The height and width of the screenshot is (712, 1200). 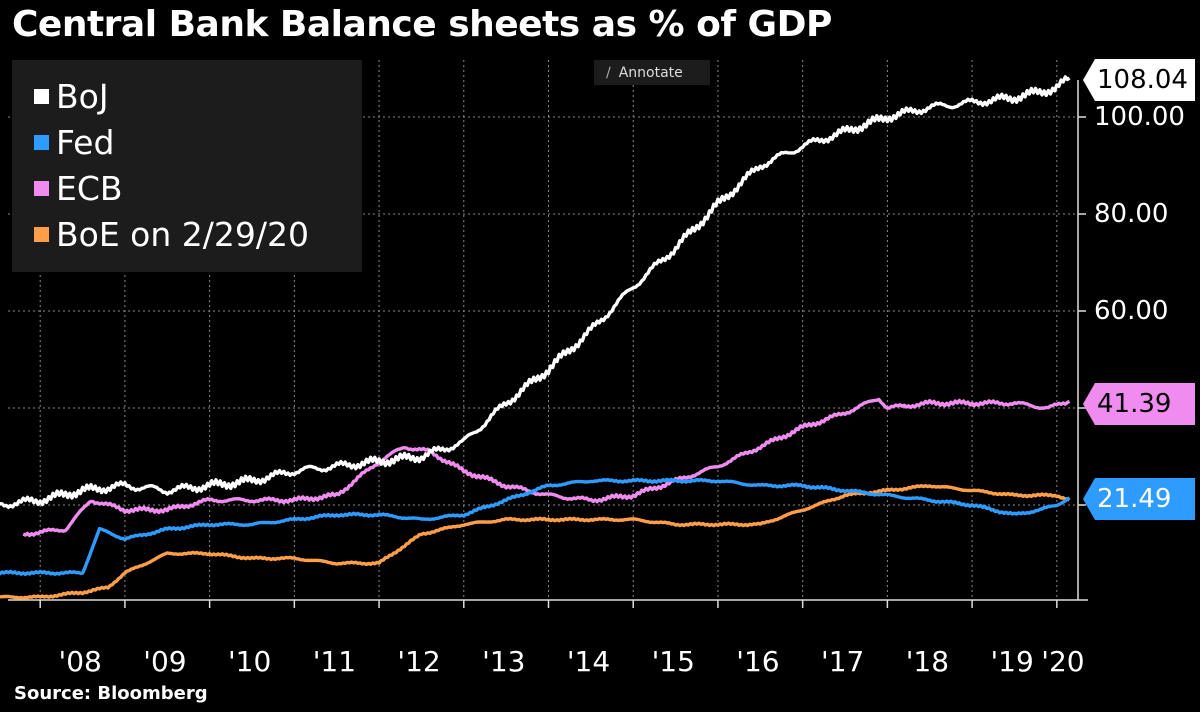 I want to click on legend-item-ecb: ECB, so click(x=78, y=188).